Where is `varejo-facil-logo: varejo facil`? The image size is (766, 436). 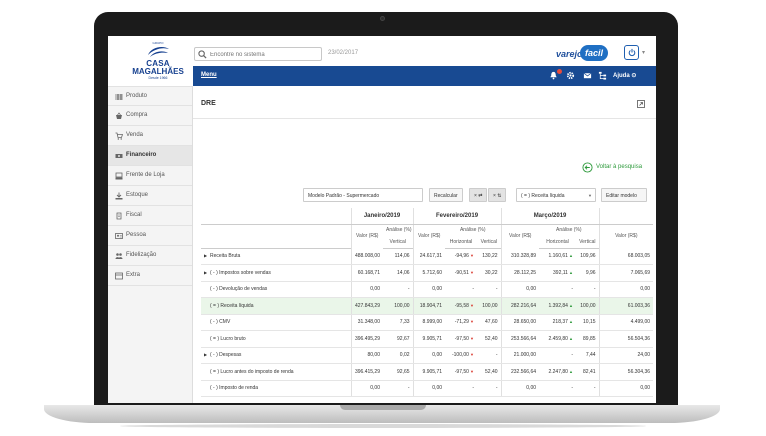
varejo-facil-logo: varejo facil is located at coordinates (582, 53).